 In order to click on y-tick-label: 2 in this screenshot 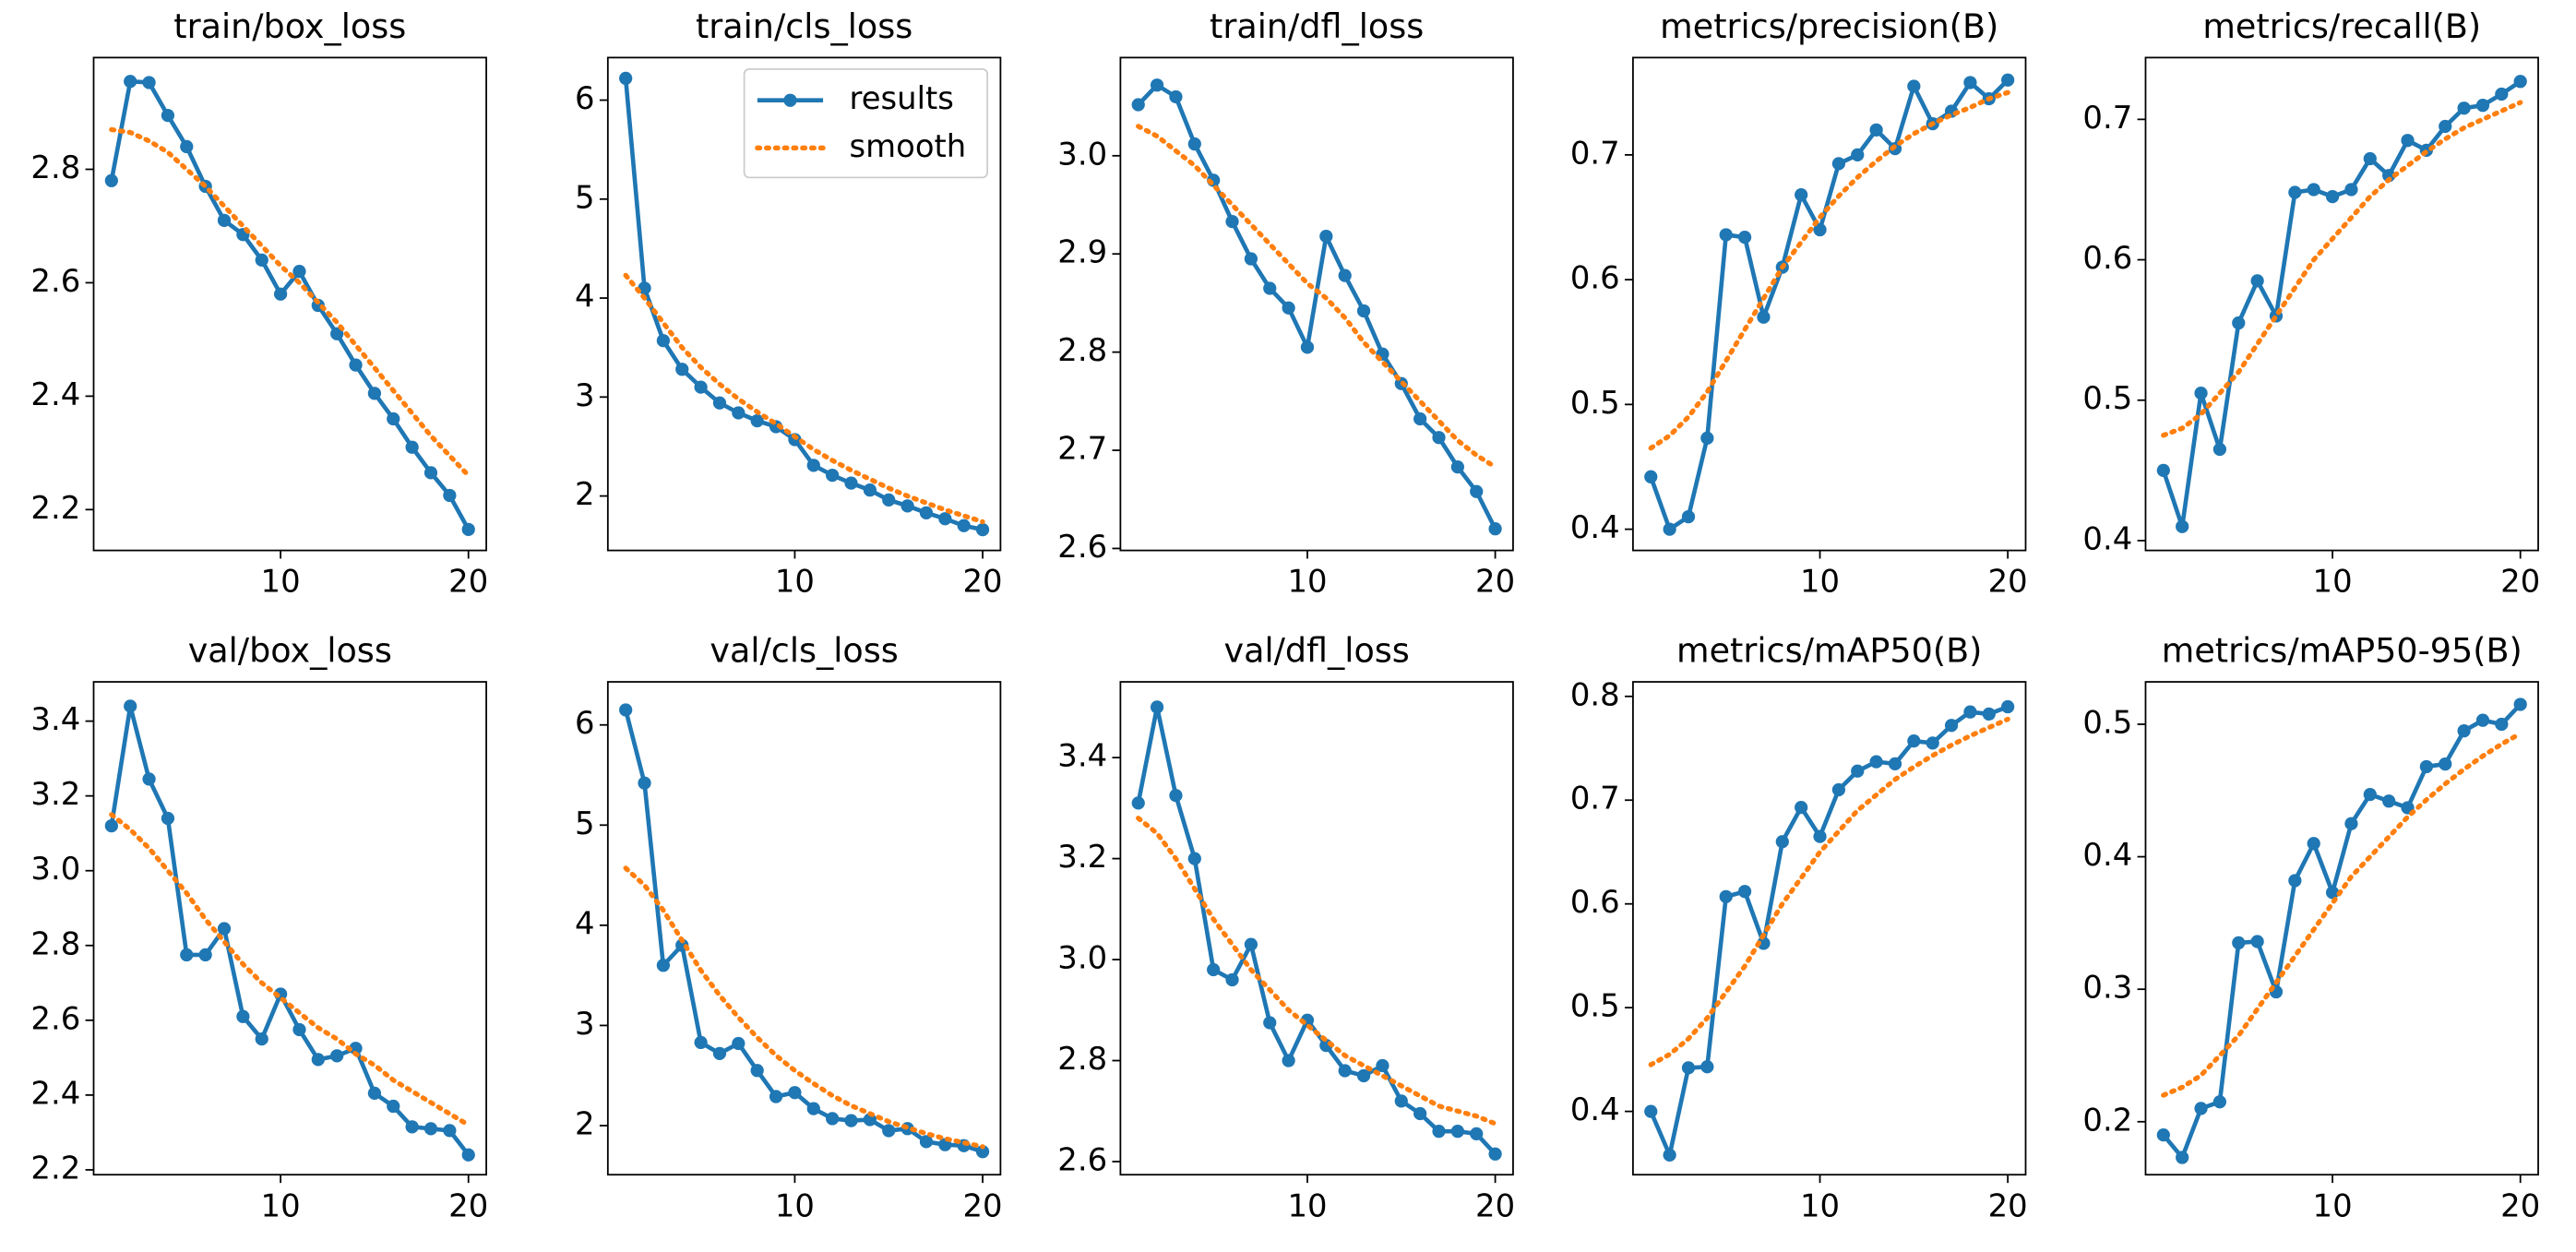, I will do `click(585, 1124)`.